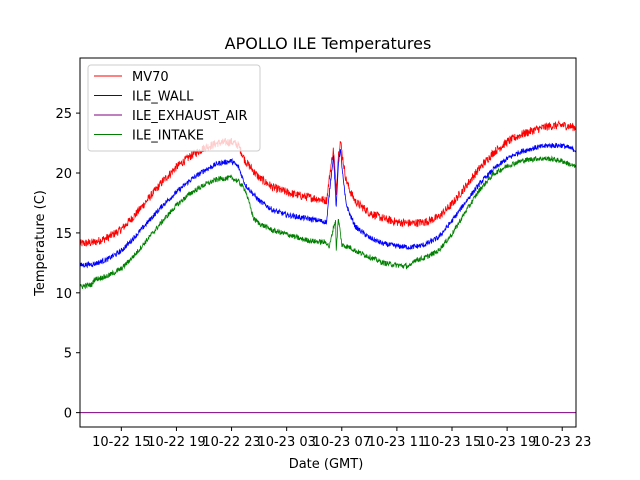 Image resolution: width=640 pixels, height=480 pixels. I want to click on y-axis: 0 5 10 15 20 25, so click(67, 264).